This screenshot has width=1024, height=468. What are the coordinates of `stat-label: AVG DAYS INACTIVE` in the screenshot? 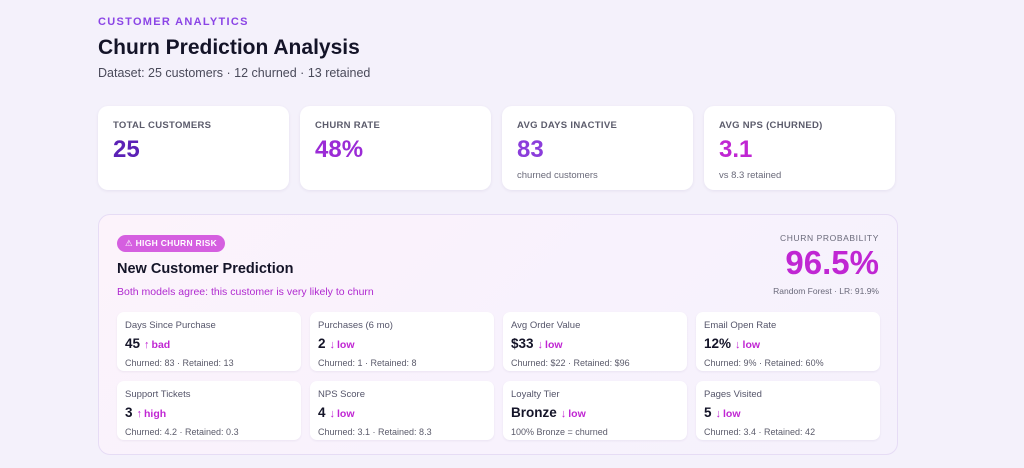 It's located at (567, 125).